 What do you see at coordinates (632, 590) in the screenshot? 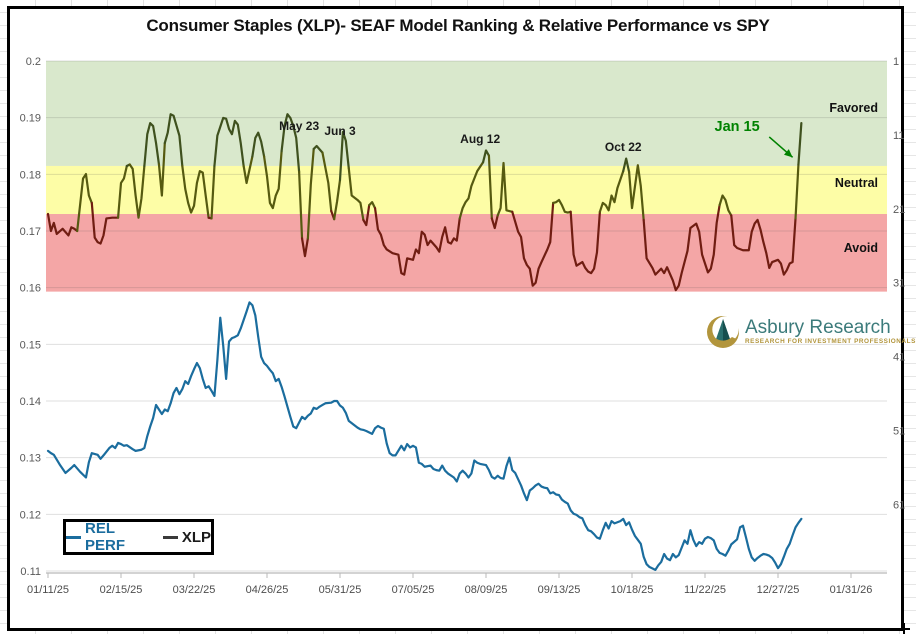
I see `x-axis-label-10/18/25: 10/18/25` at bounding box center [632, 590].